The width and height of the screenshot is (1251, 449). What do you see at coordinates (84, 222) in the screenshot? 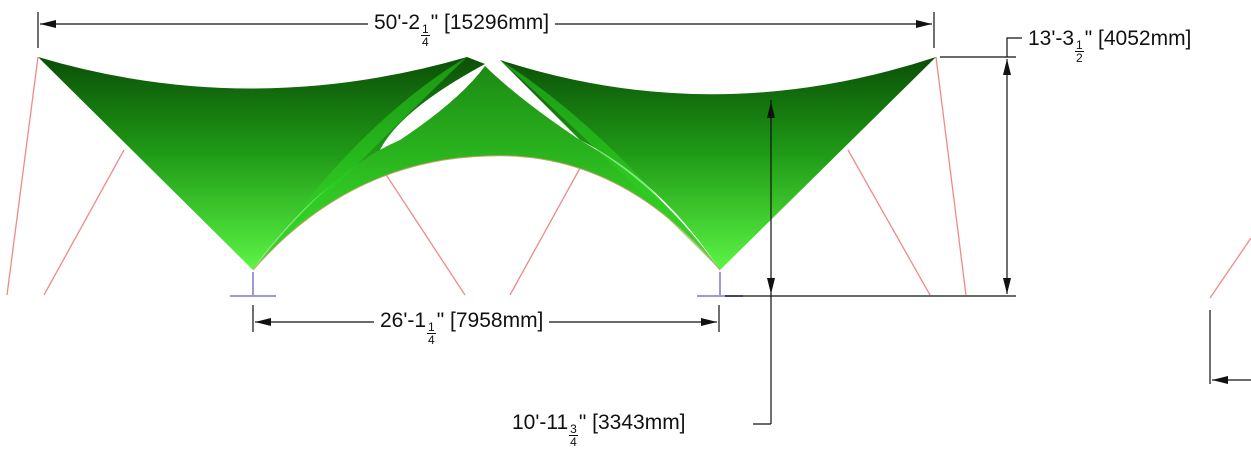
I see `cable-left-inner` at bounding box center [84, 222].